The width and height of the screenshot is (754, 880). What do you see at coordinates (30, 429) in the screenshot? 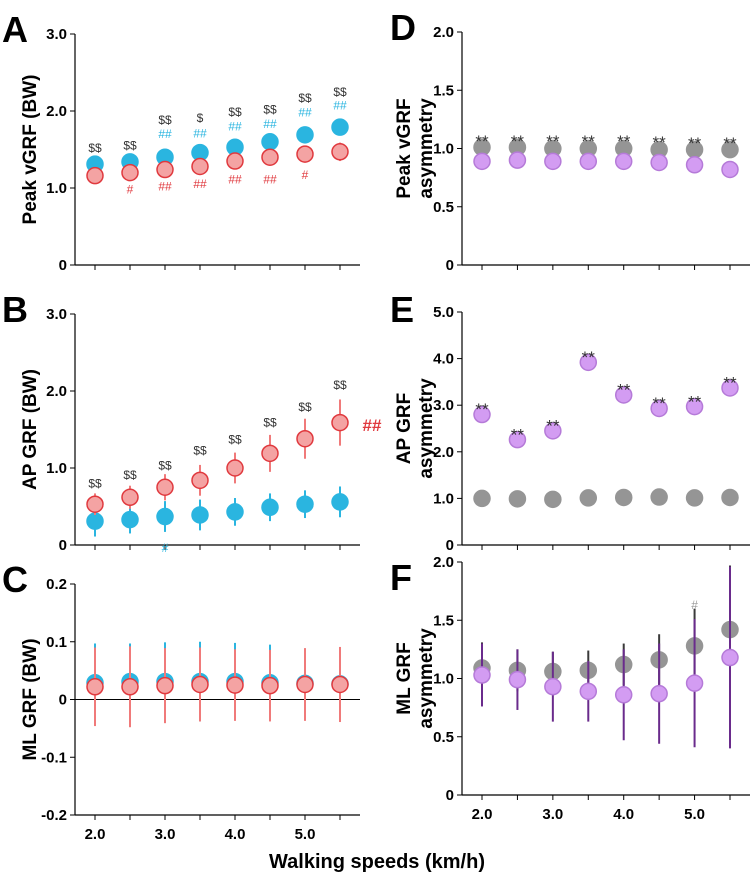
I see `y-axis-label: AP GRF (BW)` at bounding box center [30, 429].